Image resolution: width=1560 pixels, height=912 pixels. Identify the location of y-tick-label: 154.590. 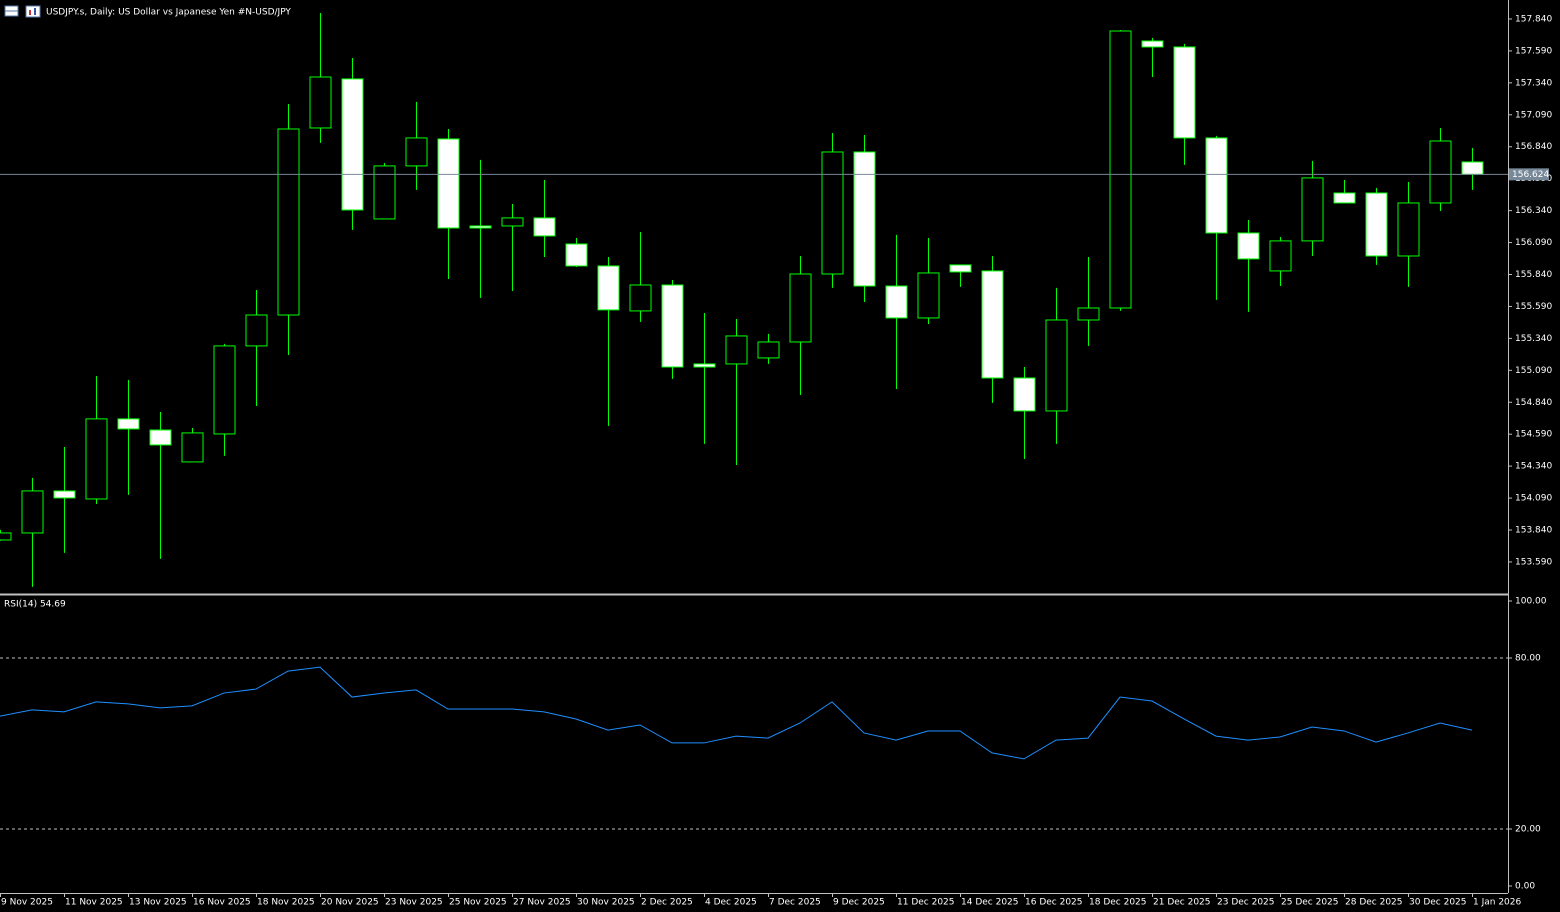
(1533, 435).